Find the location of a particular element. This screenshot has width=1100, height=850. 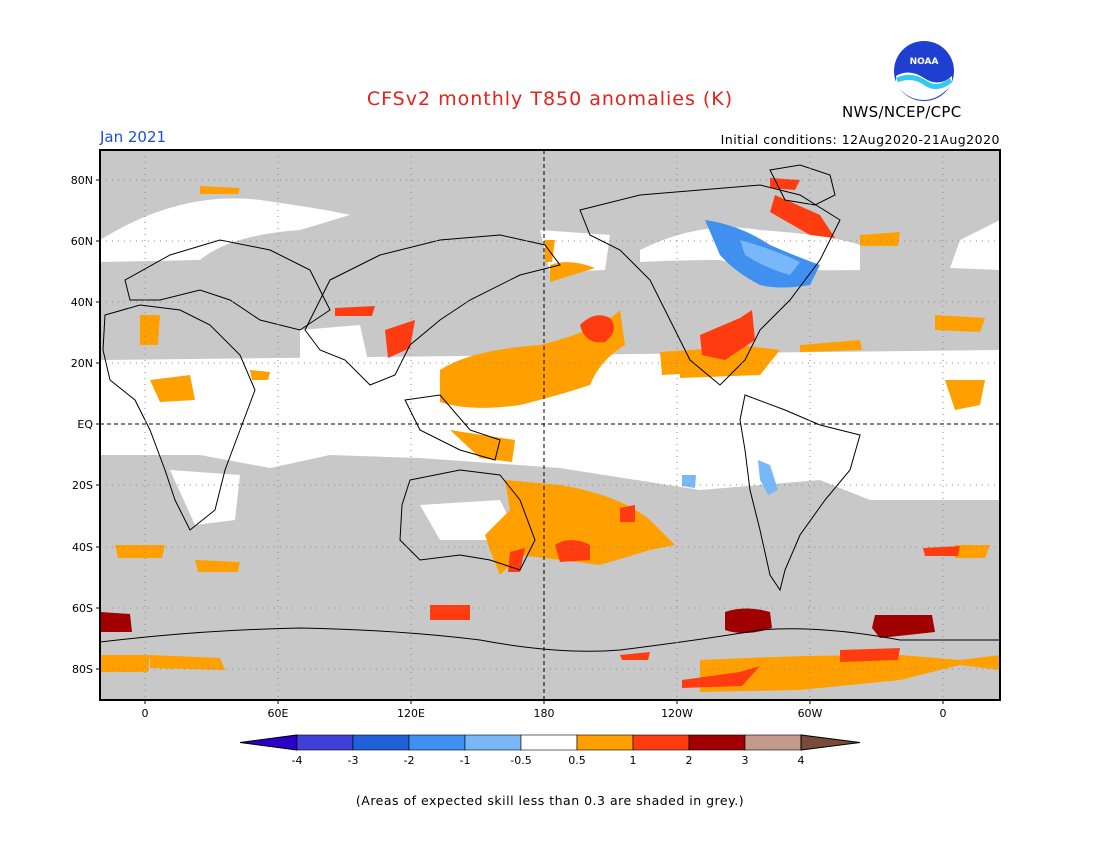

longitude-labels: 0 60E 120E 180 120W 60W 0 is located at coordinates (544, 710).